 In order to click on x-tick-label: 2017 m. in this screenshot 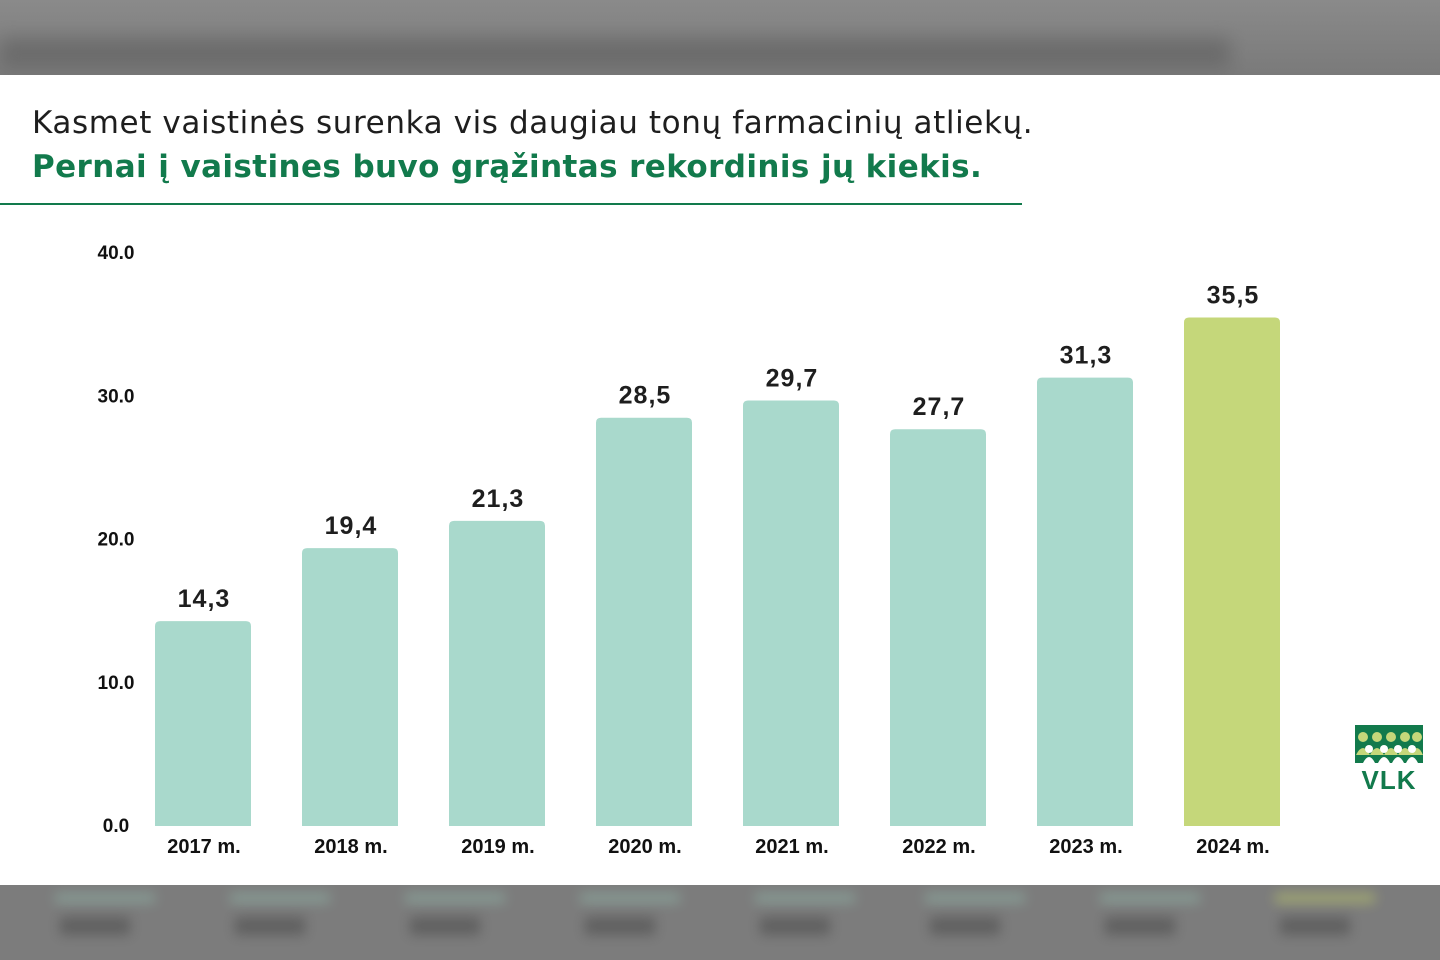, I will do `click(203, 847)`.